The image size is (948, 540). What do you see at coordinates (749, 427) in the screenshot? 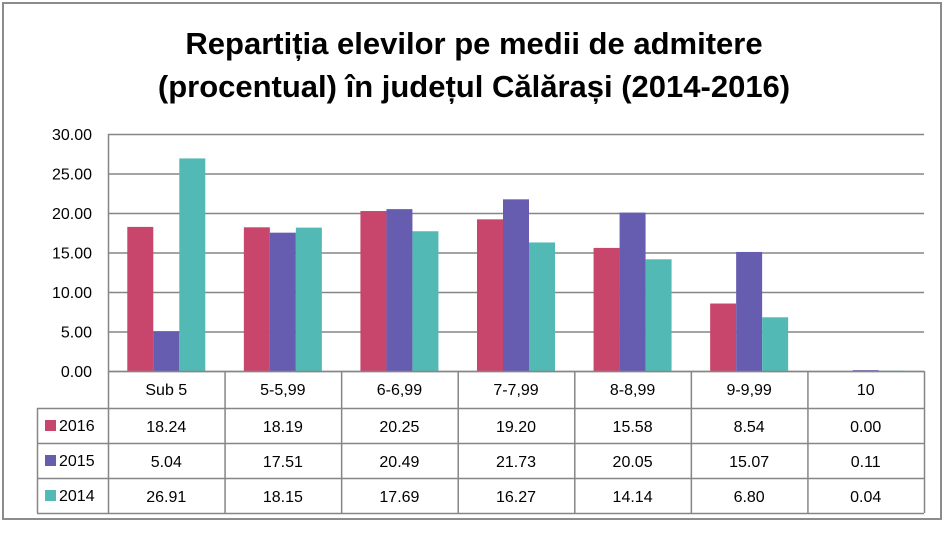
I see `data-label: 8.54` at bounding box center [749, 427].